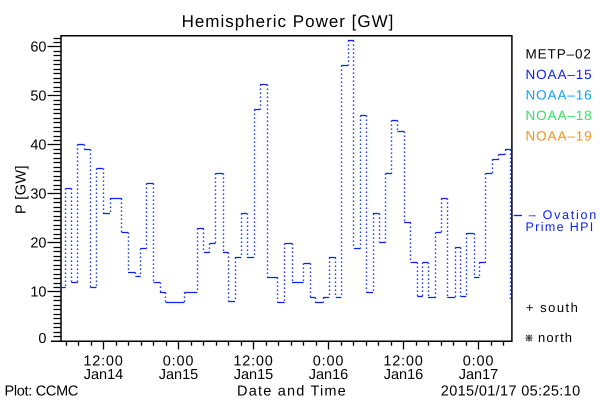 The height and width of the screenshot is (400, 600). I want to click on svg-text: NOAA–19, so click(559, 136).